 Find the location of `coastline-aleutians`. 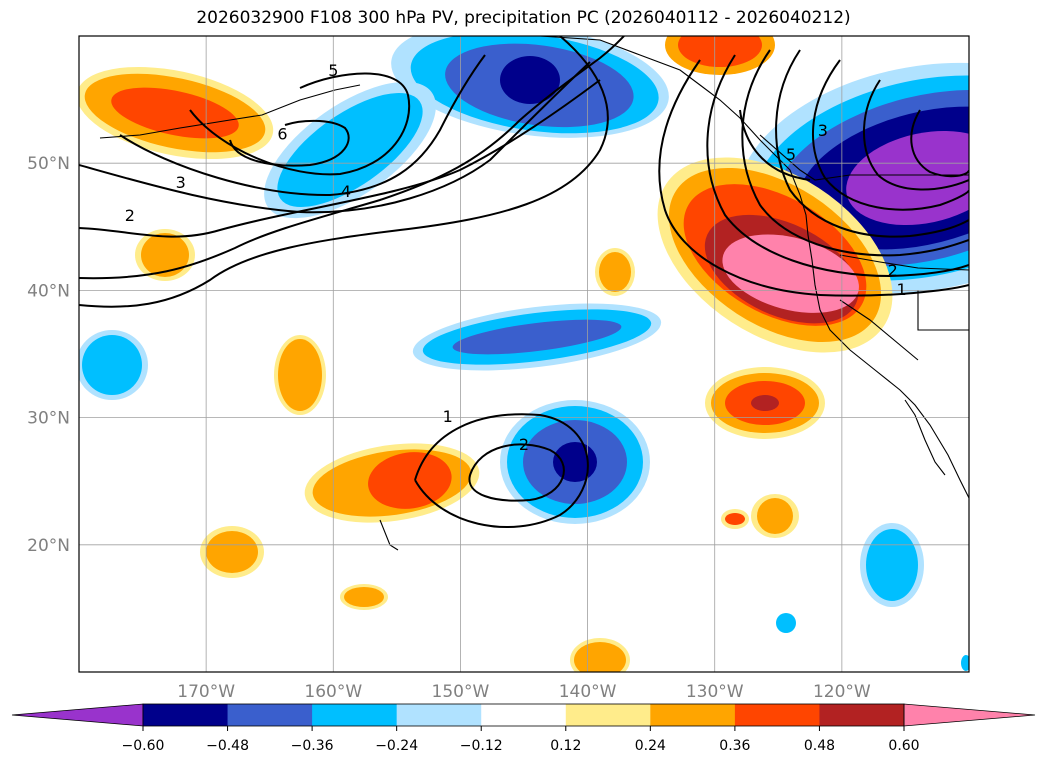

coastline-aleutians is located at coordinates (230, 111).